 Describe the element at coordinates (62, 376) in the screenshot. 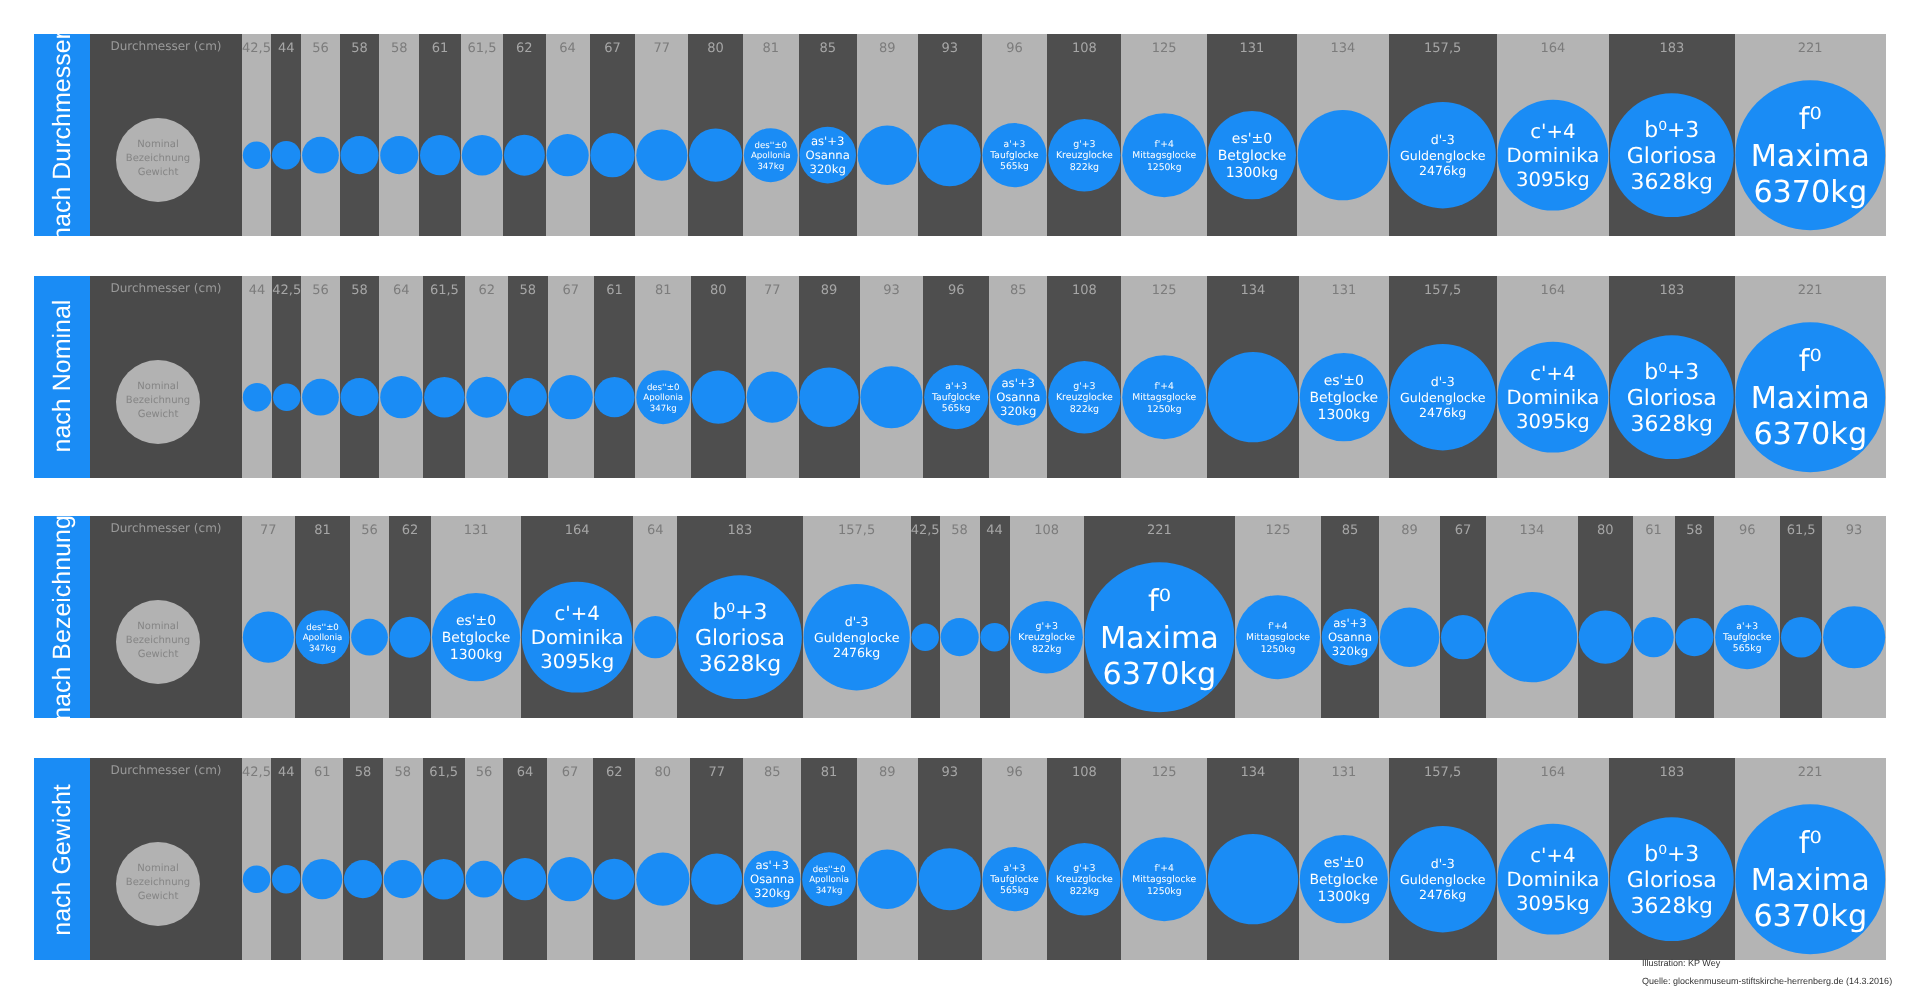

I see `text: nach Nominal` at that location.